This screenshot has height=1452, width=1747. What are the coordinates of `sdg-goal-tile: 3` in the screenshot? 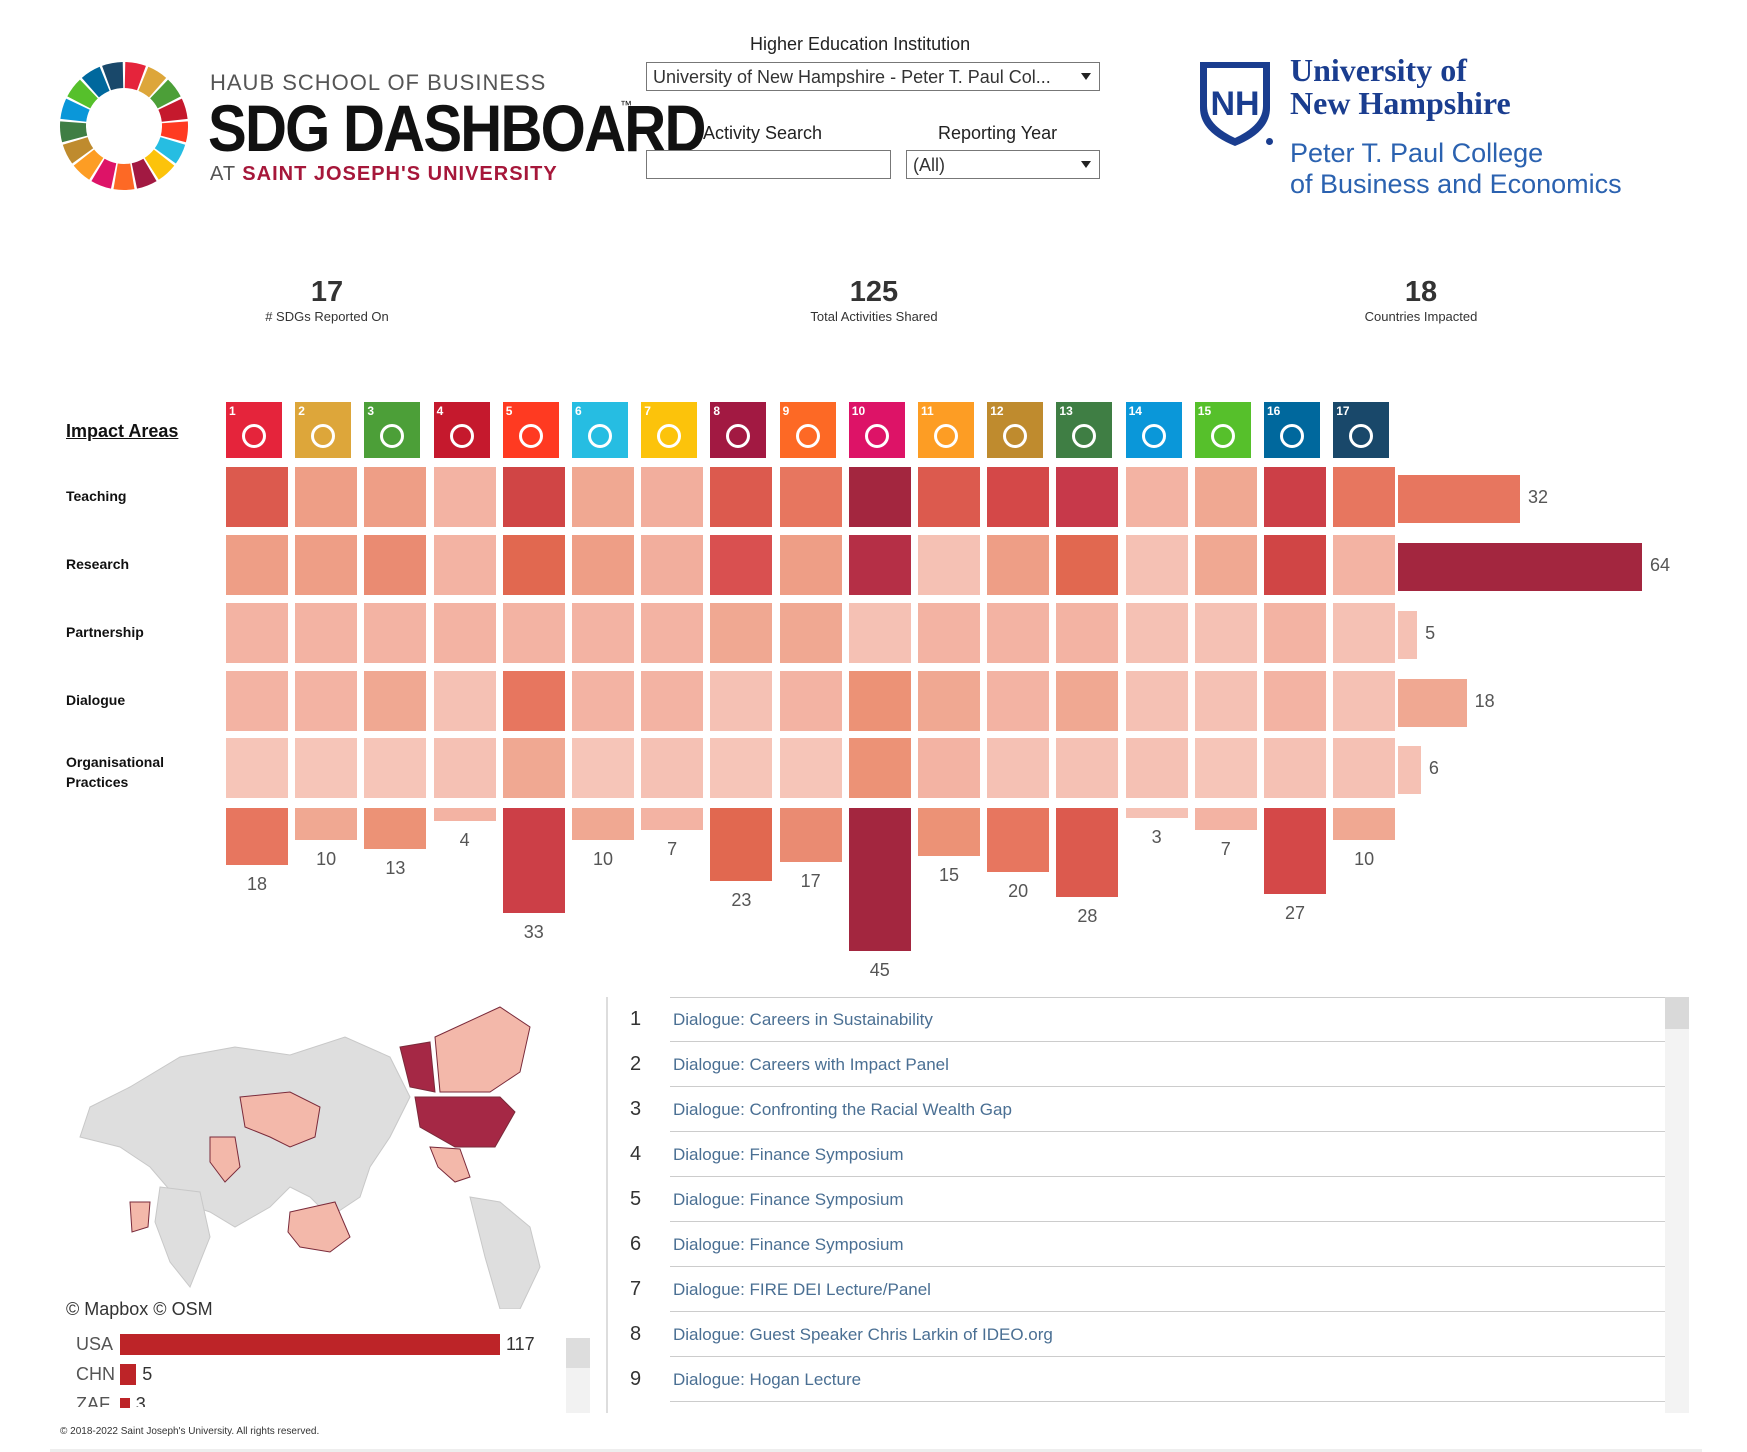 It's located at (392, 430).